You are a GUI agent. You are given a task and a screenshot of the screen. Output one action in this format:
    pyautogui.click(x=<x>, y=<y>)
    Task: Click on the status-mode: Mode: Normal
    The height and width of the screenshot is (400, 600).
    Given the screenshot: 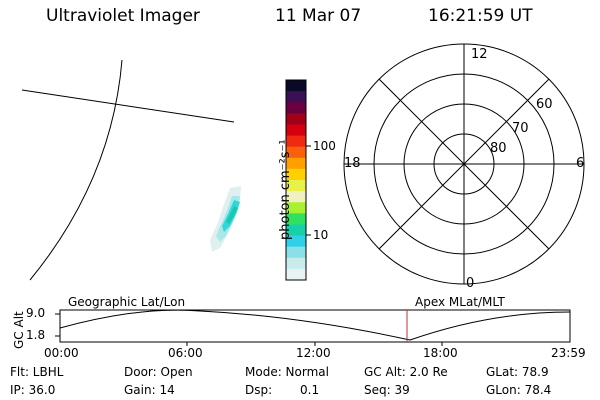 What is the action you would take?
    pyautogui.click(x=287, y=372)
    